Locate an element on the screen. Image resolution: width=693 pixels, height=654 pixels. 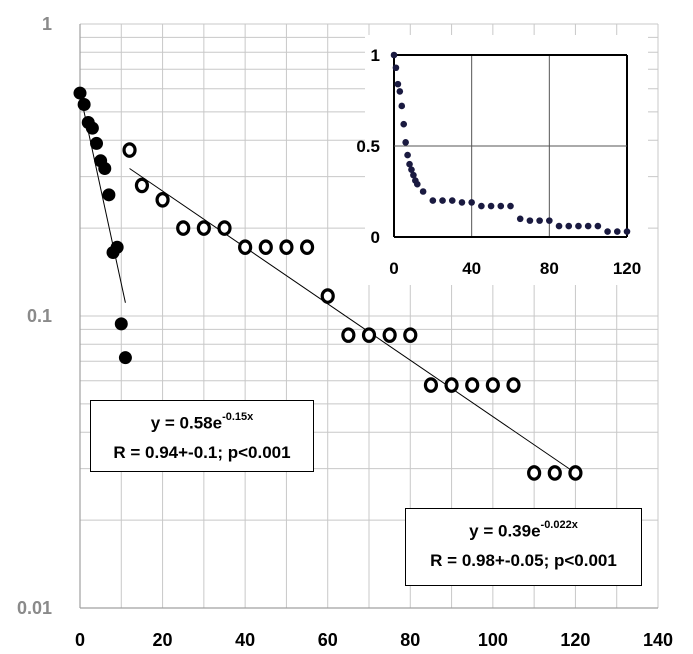
x-tick-label: 0 is located at coordinates (80, 640).